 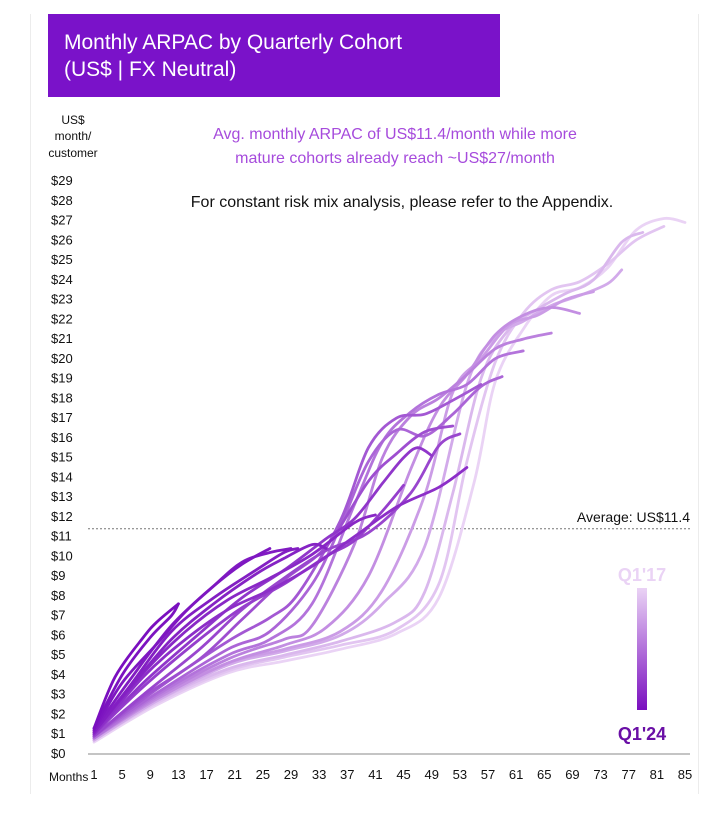 I want to click on x-tick-label: 5, so click(x=122, y=774).